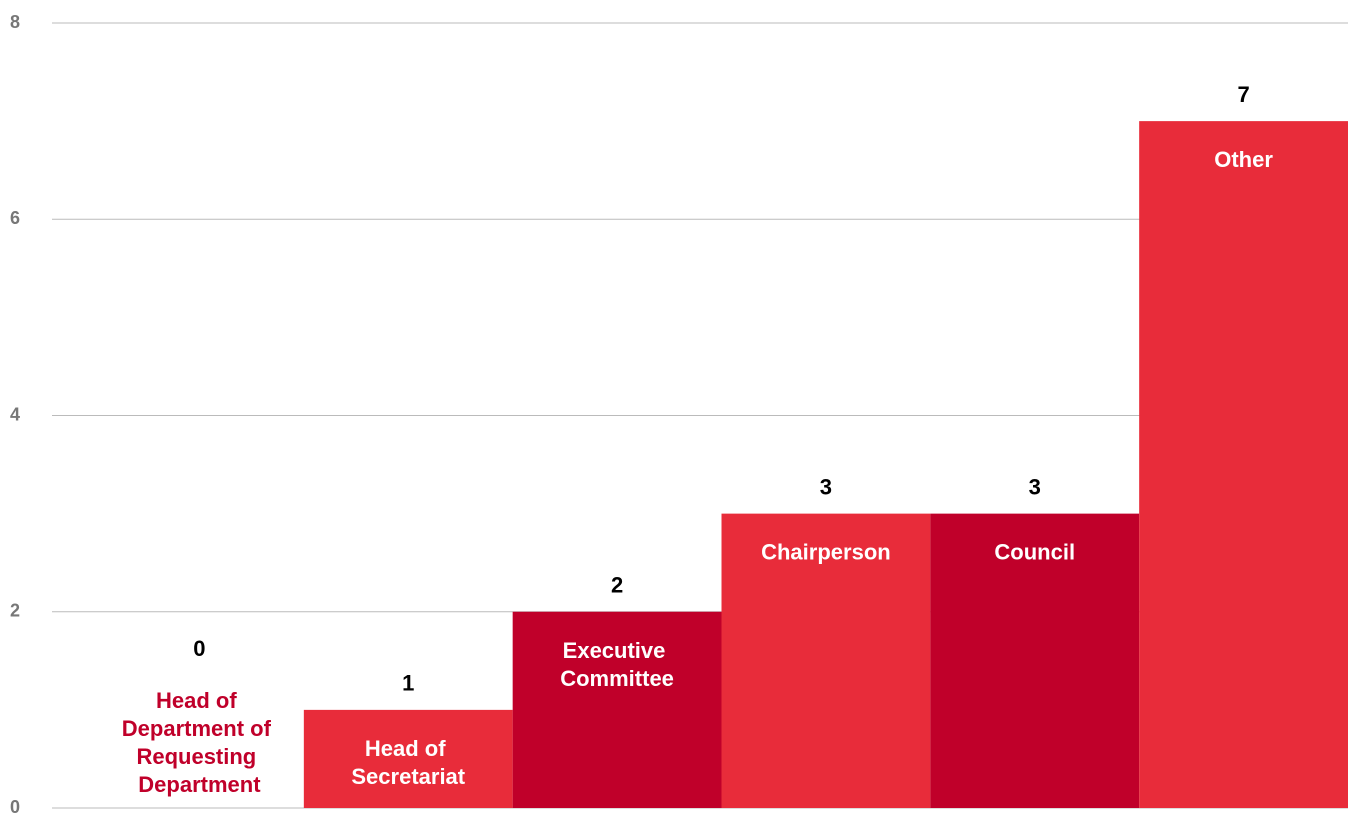 This screenshot has height=824, width=1354. I want to click on y-tick-label: 4, so click(15, 414).